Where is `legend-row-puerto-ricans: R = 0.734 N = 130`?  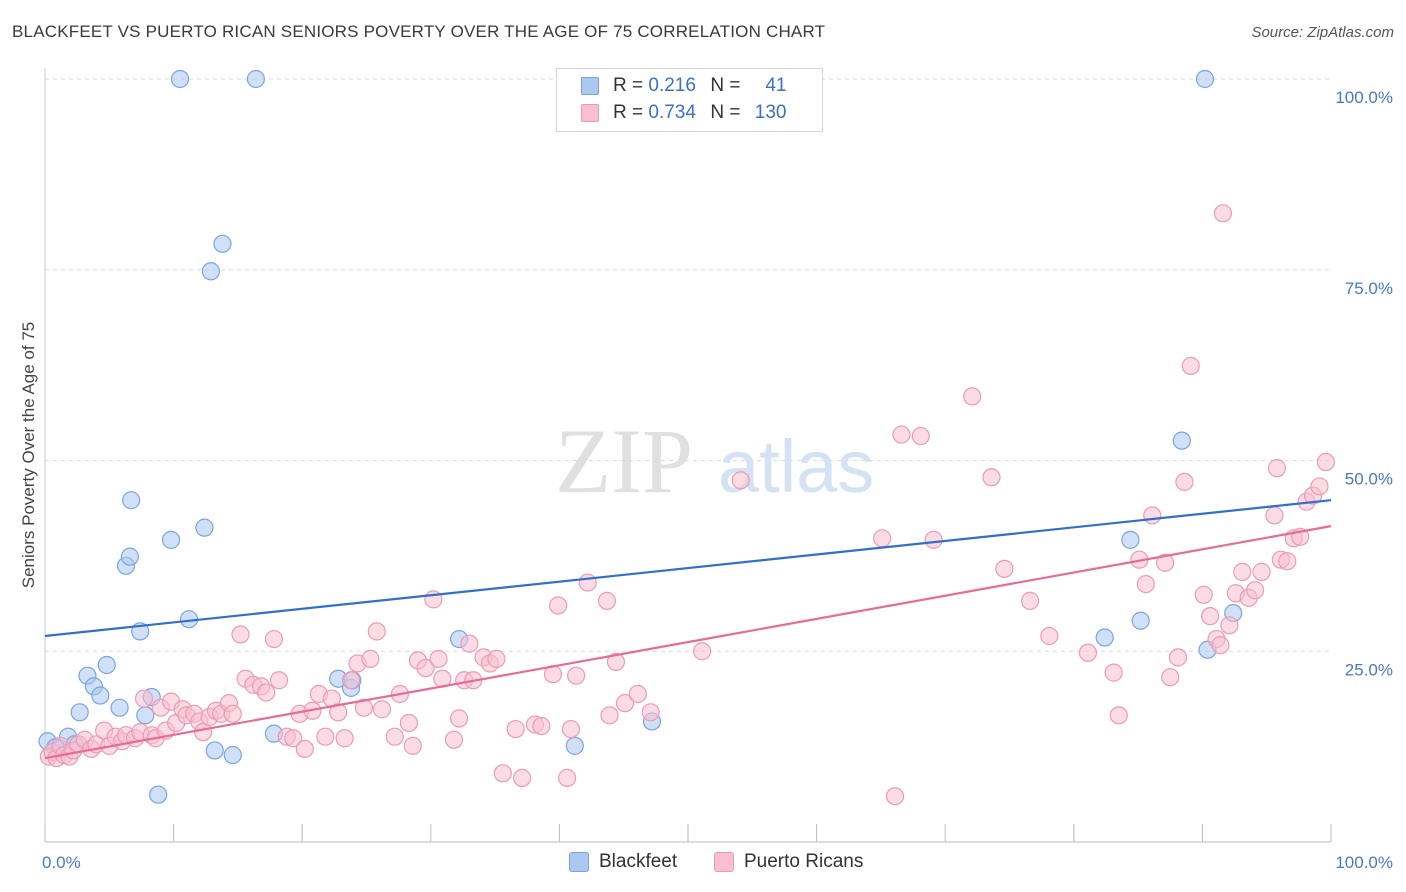 legend-row-puerto-ricans: R = 0.734 N = 130 is located at coordinates (684, 113).